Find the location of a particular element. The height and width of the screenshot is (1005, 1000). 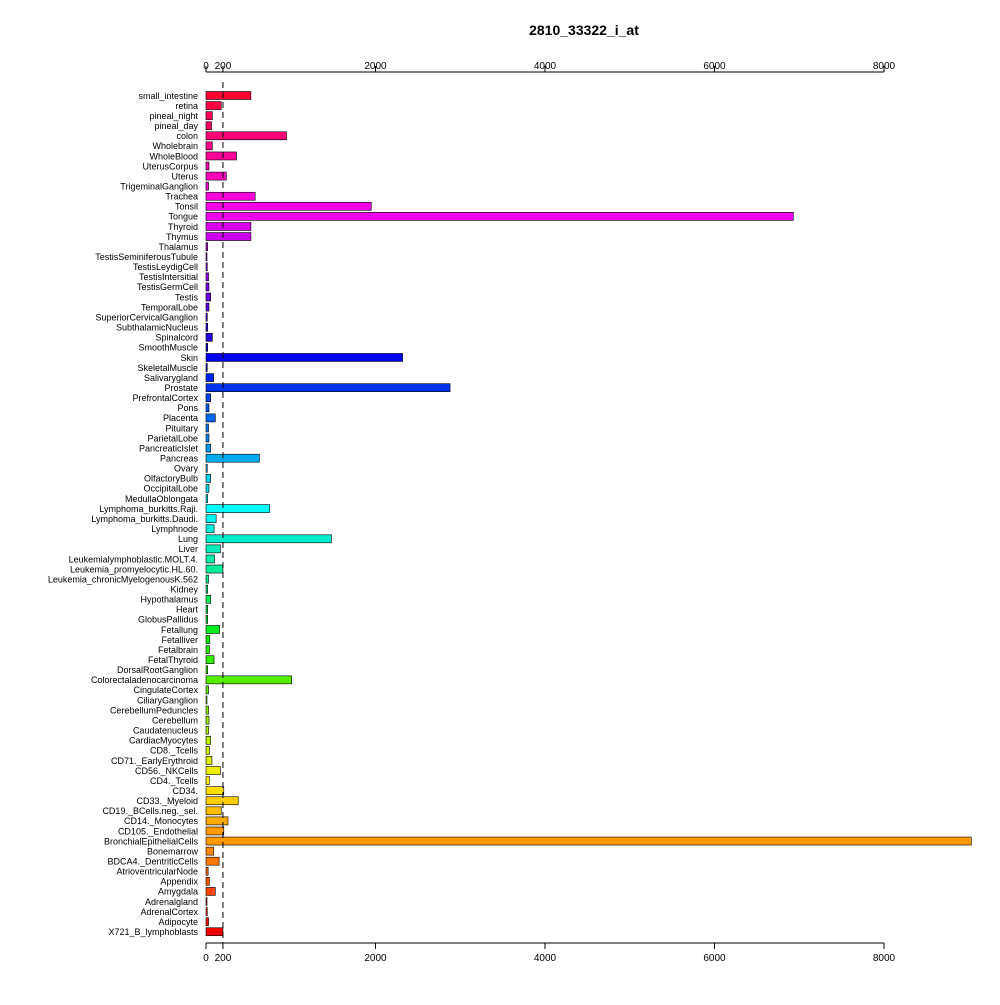

category-label: Cerebellum is located at coordinates (175, 720).